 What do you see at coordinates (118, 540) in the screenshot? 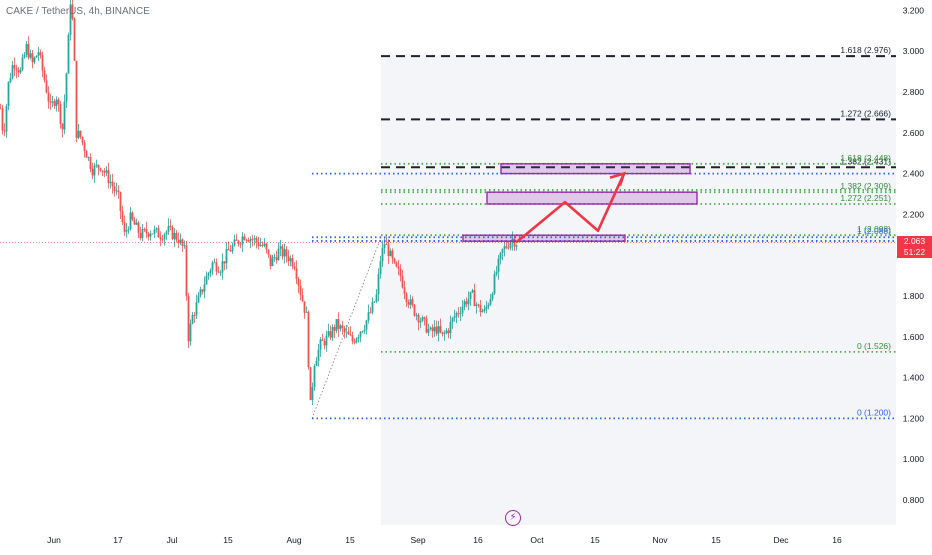
I see `x-axis-tick-label: 17` at bounding box center [118, 540].